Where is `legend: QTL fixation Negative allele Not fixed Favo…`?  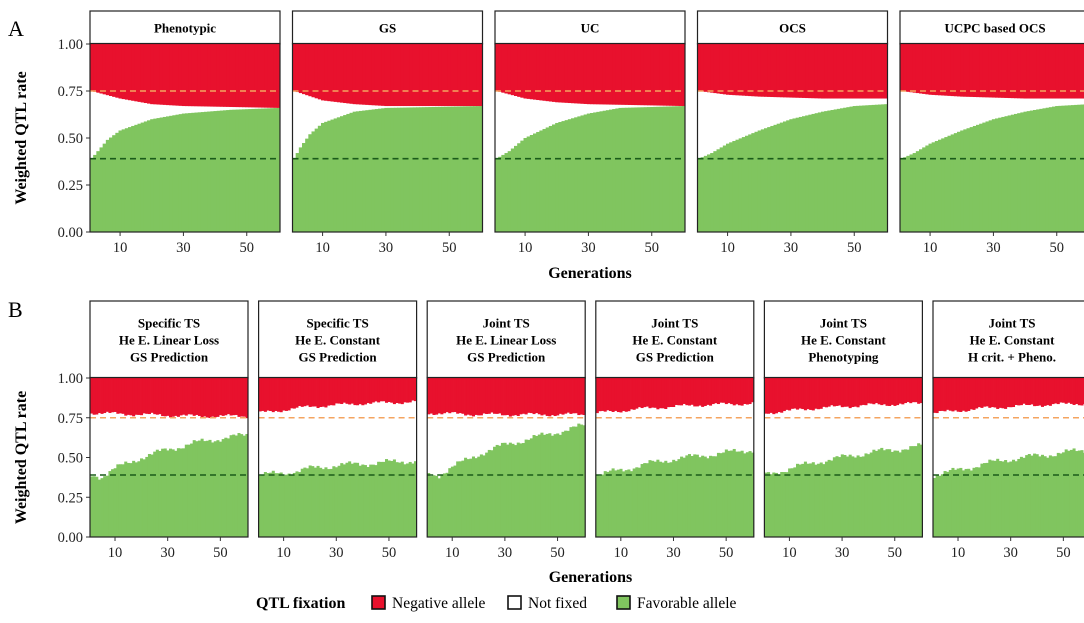 legend: QTL fixation Negative allele Not fixed Favo… is located at coordinates (496, 603).